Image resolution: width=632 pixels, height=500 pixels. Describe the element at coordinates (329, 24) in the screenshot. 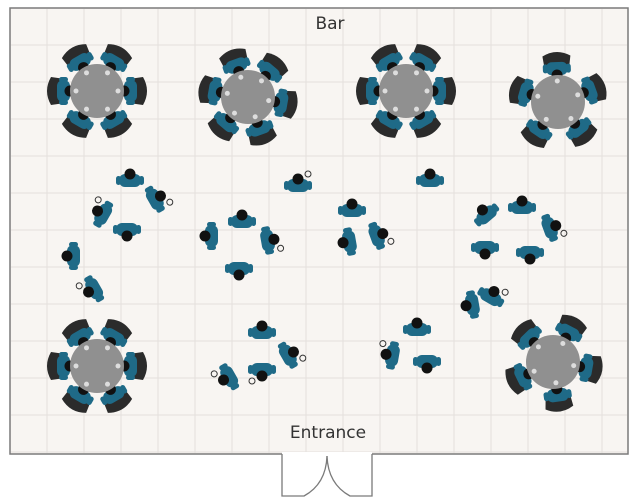

I see `bar-label: Bar` at that location.